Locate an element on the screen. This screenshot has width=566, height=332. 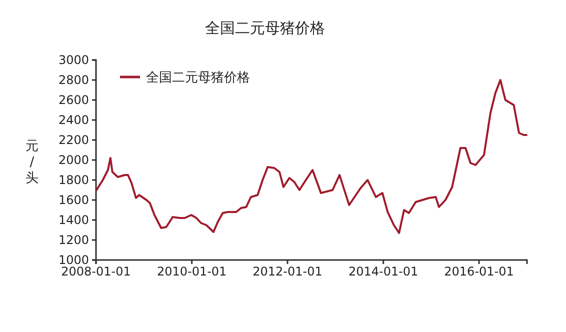
y-tick-label: 1600 is located at coordinates (73, 199).